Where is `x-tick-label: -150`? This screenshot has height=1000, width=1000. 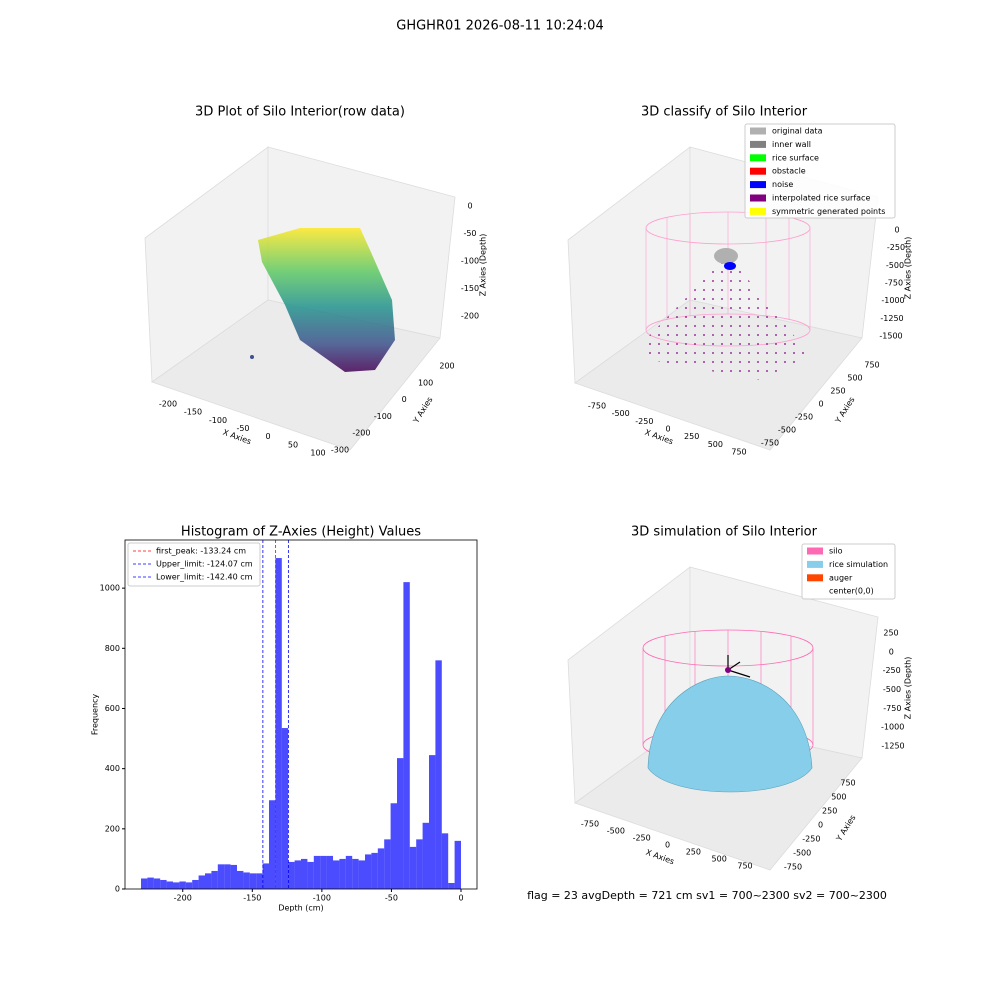 x-tick-label: -150 is located at coordinates (193, 412).